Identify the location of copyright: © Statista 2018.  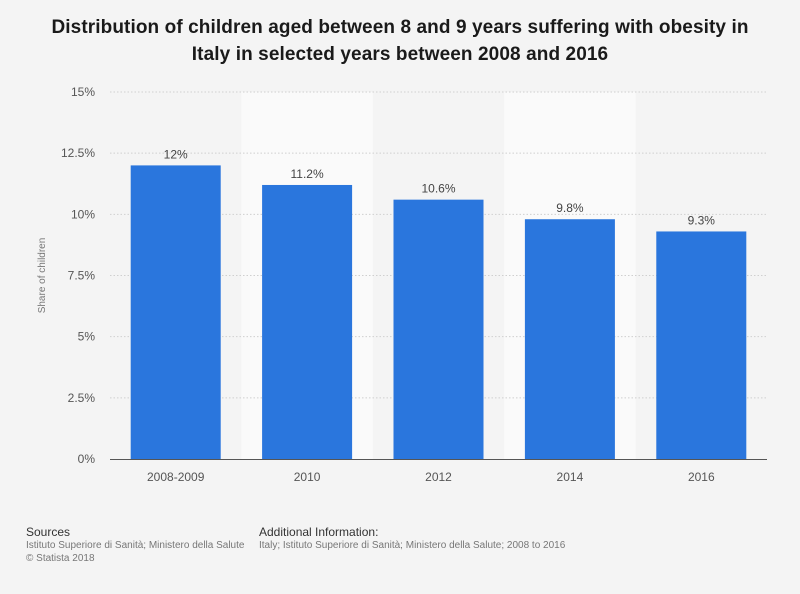
(60, 558).